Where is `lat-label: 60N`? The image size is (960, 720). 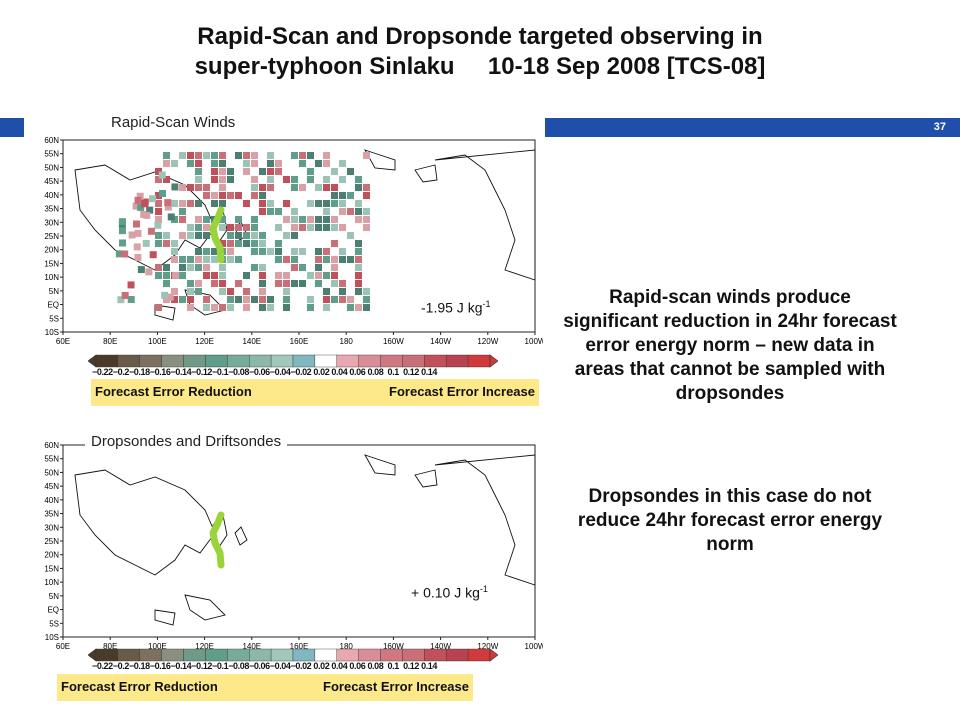
lat-label: 60N is located at coordinates (51, 140).